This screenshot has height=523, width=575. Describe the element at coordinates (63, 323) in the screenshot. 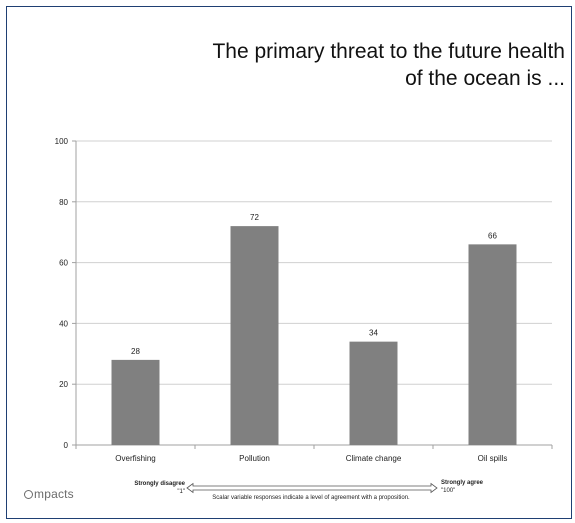

I see `y-tick-label: 40` at that location.